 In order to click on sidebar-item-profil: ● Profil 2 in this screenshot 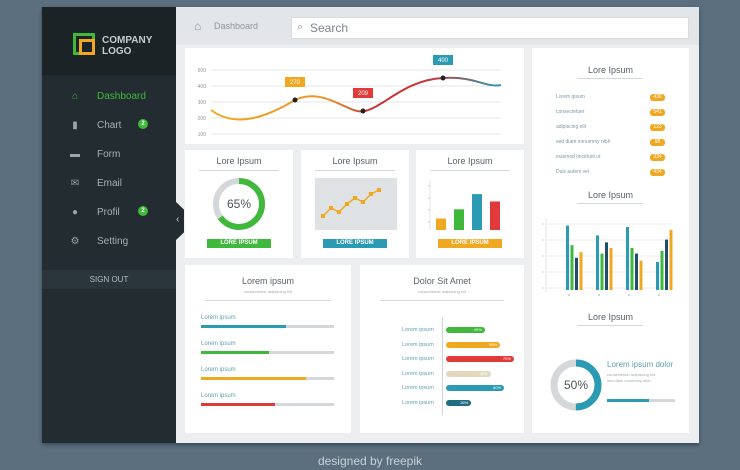, I will do `click(109, 213)`.